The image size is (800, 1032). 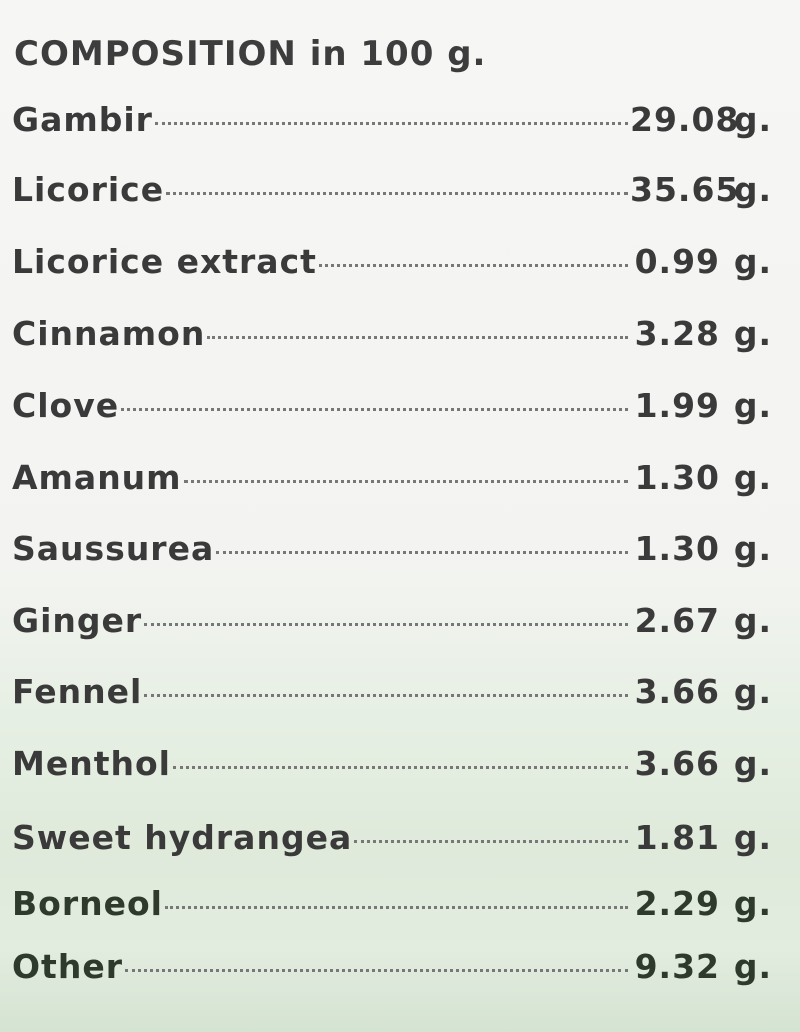 I want to click on composition-row: Licorice 35.65 g., so click(x=392, y=195).